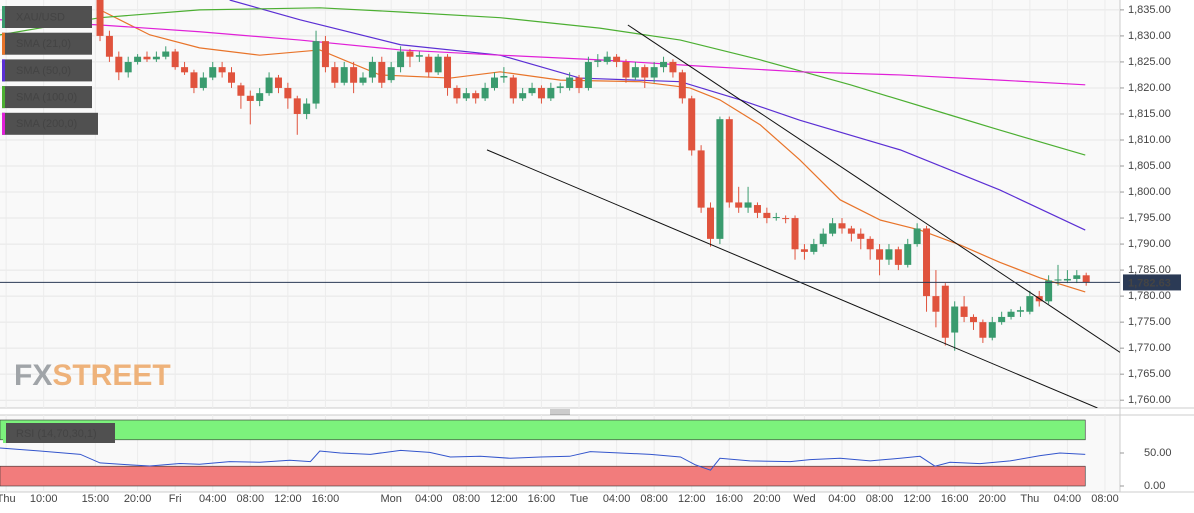  Describe the element at coordinates (111, 375) in the screenshot. I see `watermark-part: STREET` at that location.